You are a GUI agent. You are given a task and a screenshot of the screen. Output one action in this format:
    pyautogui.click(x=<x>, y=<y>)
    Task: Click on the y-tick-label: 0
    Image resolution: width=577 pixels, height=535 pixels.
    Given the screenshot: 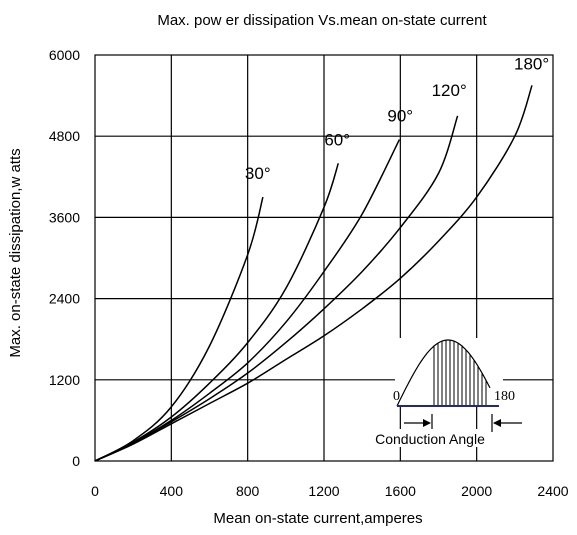 What is the action you would take?
    pyautogui.click(x=76, y=461)
    